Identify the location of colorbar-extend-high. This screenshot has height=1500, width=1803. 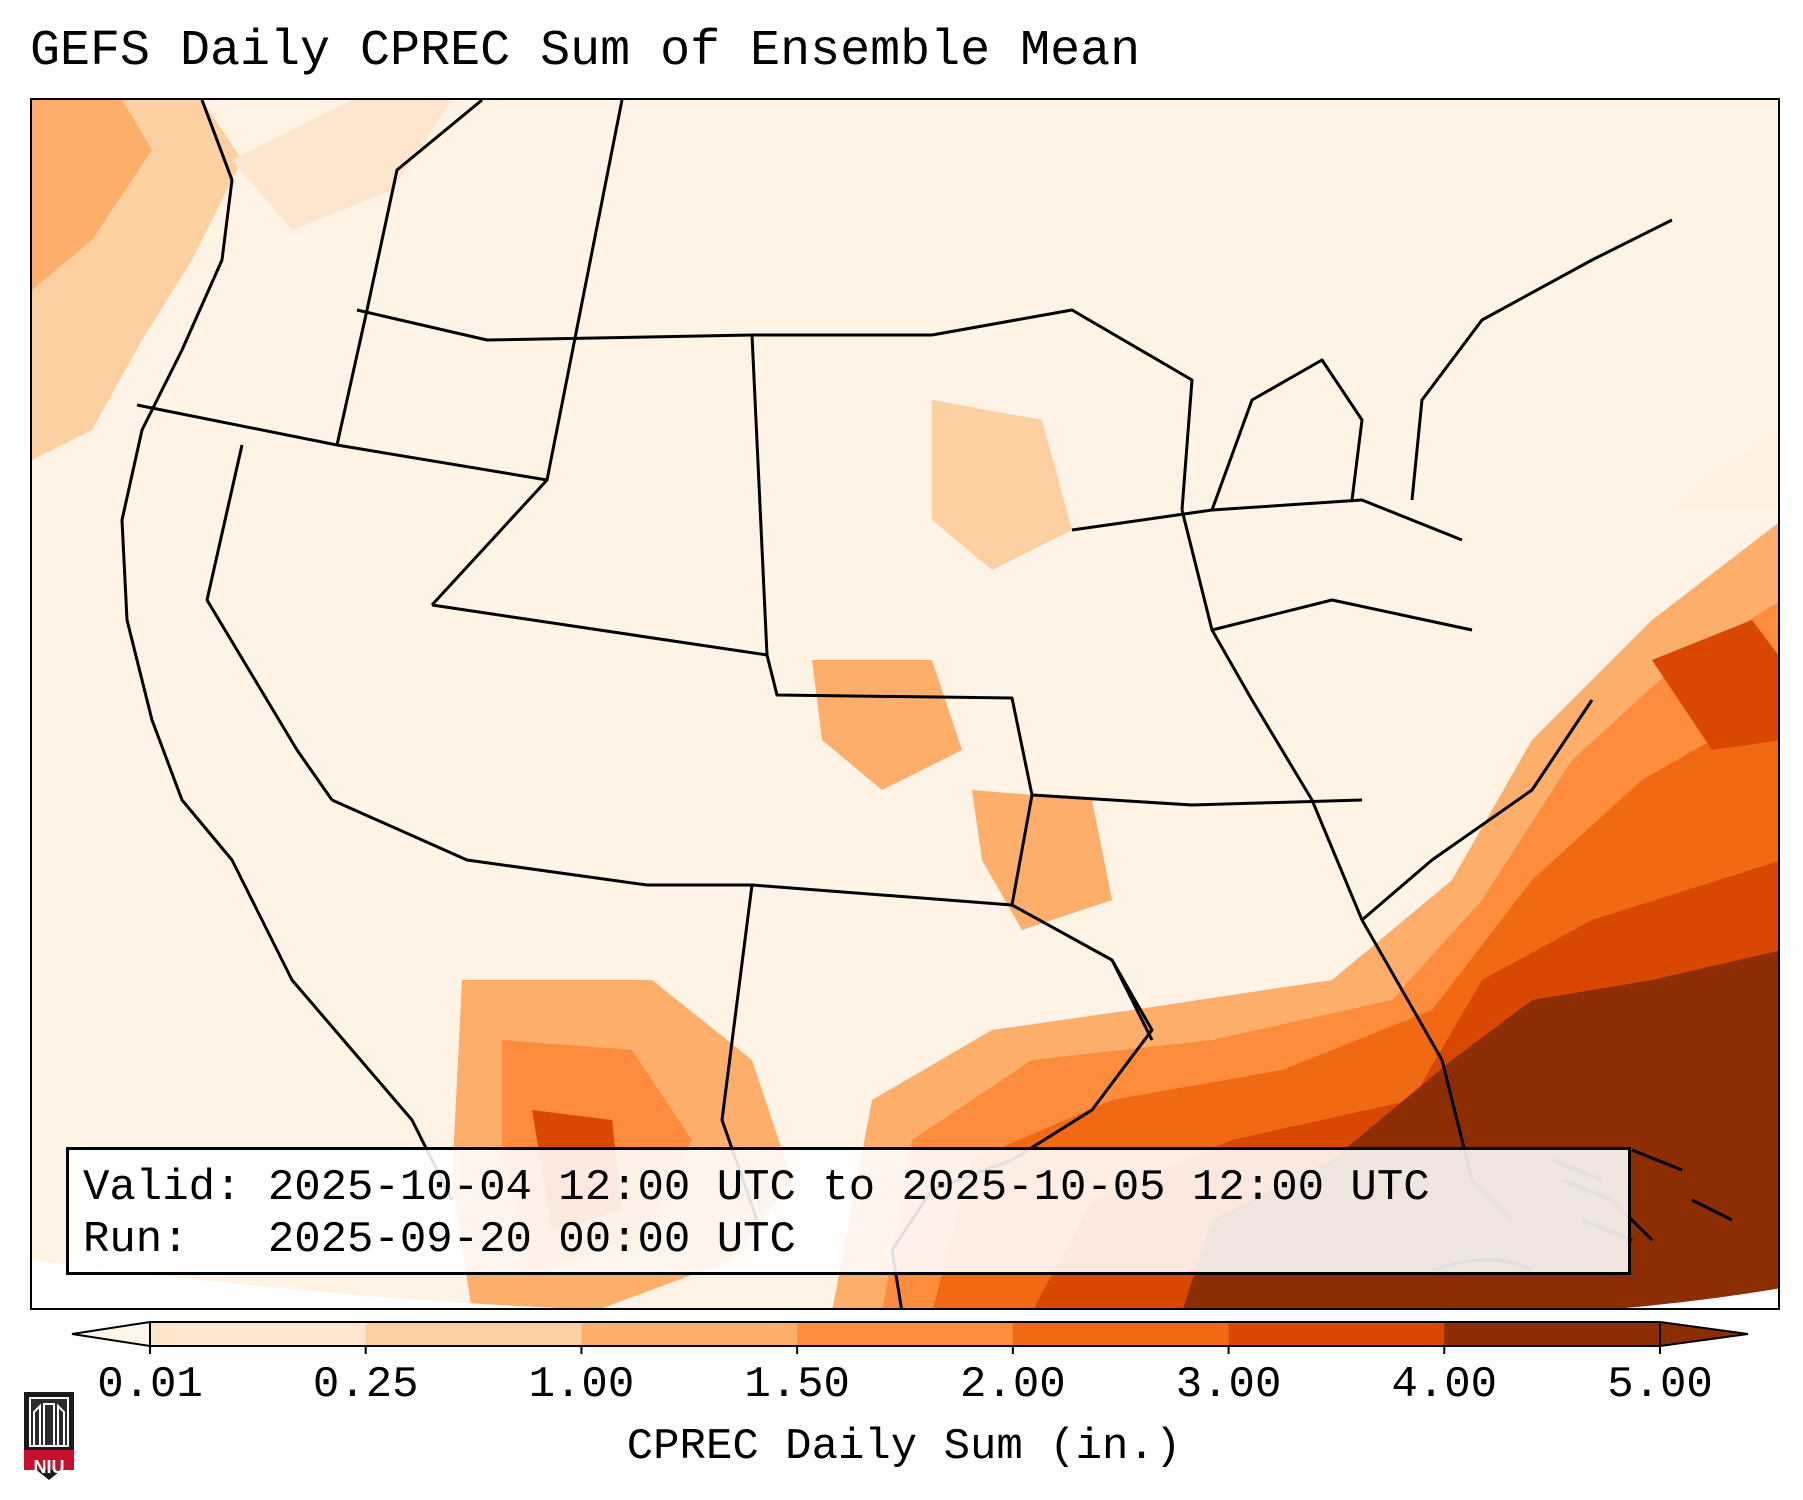
(1704, 1334).